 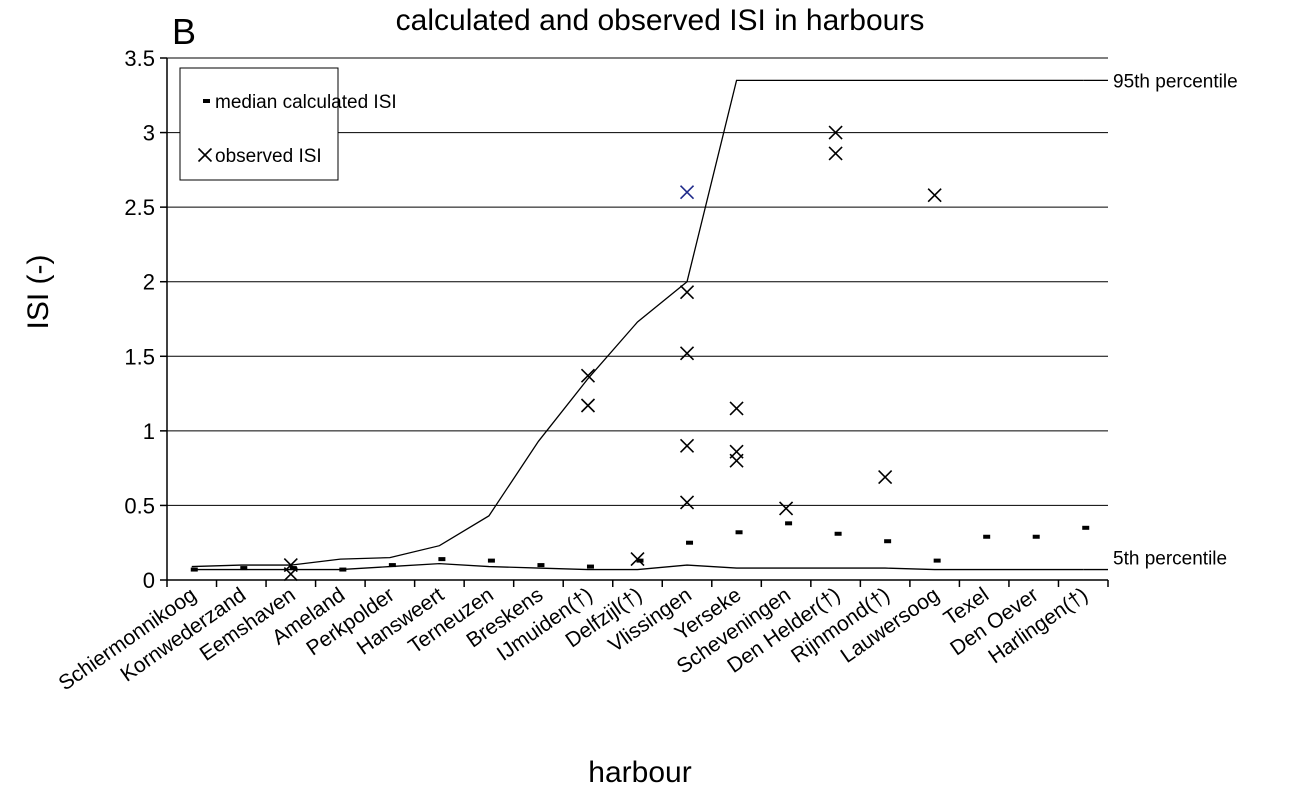 I want to click on y-tick-label: 0.5, so click(x=139, y=505).